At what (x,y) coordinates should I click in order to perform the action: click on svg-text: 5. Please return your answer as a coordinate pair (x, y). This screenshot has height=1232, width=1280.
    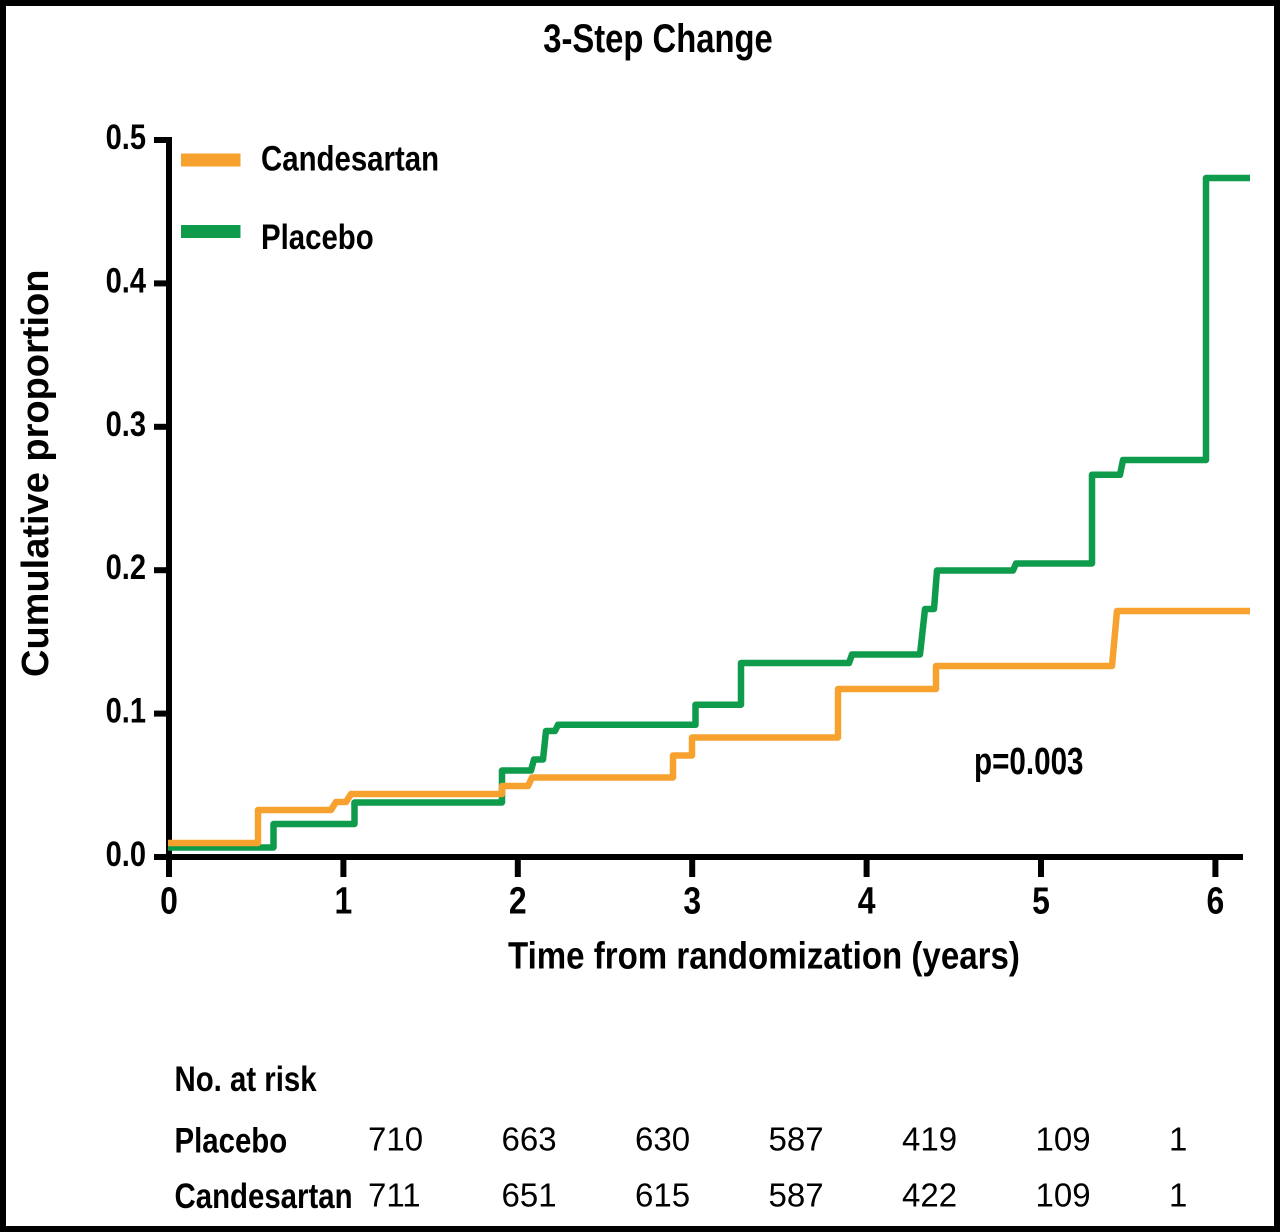
    Looking at the image, I should click on (1041, 901).